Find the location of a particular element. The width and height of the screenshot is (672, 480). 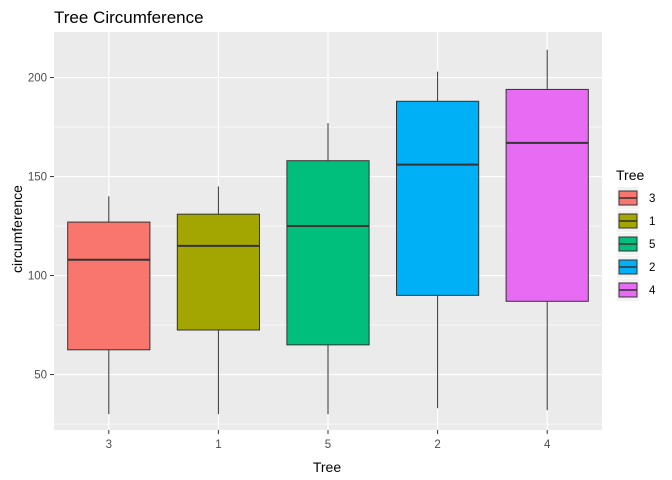

legend: Tree 3 1 5 2 4 is located at coordinates (636, 234).